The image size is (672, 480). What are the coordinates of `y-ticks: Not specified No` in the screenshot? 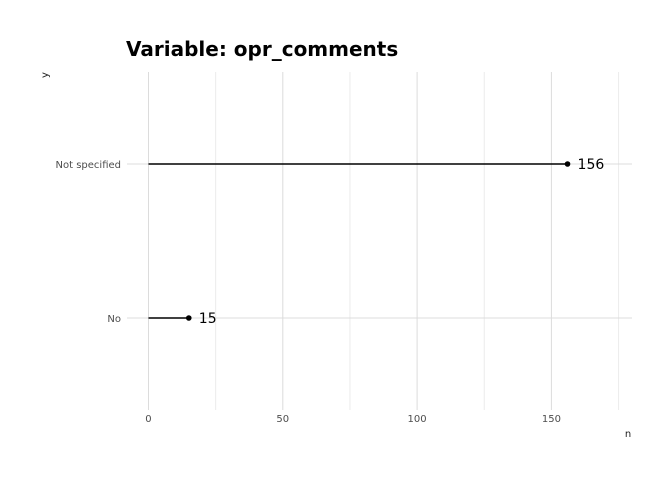 It's located at (88, 242).